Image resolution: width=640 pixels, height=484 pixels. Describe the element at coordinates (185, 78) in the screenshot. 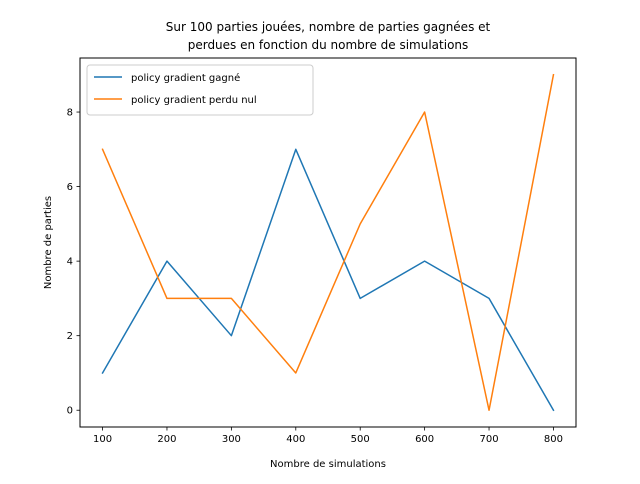

I see `legend-label-gagne: policy gradient gagné` at that location.